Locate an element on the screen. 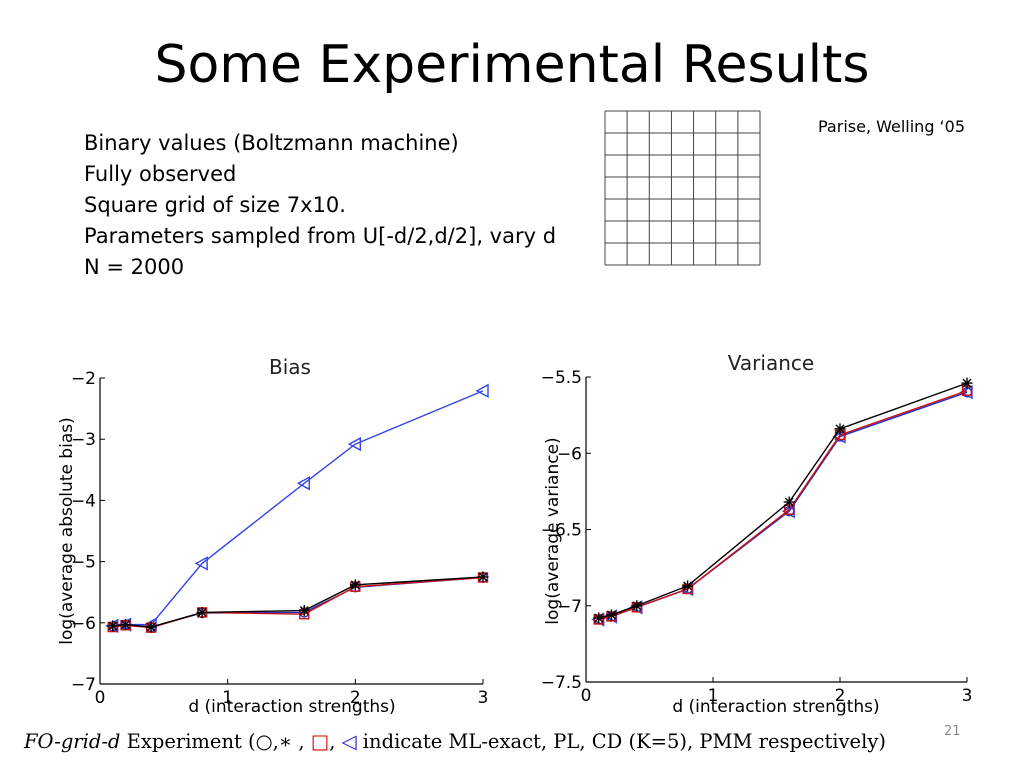 The height and width of the screenshot is (768, 1024). bullet-item: Square grid of size 7x10. is located at coordinates (215, 205).